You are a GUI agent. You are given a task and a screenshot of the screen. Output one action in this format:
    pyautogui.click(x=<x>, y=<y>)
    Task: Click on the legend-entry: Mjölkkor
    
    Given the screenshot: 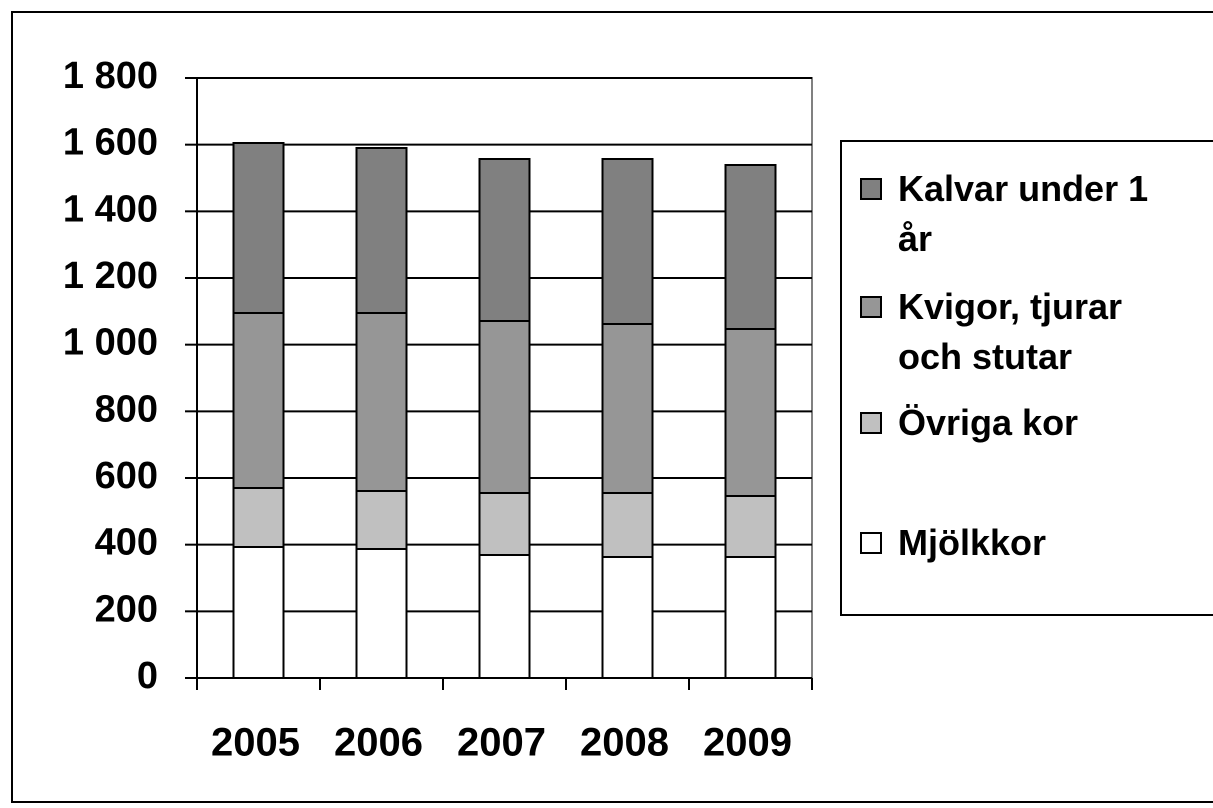 What is the action you would take?
    pyautogui.click(x=1025, y=543)
    